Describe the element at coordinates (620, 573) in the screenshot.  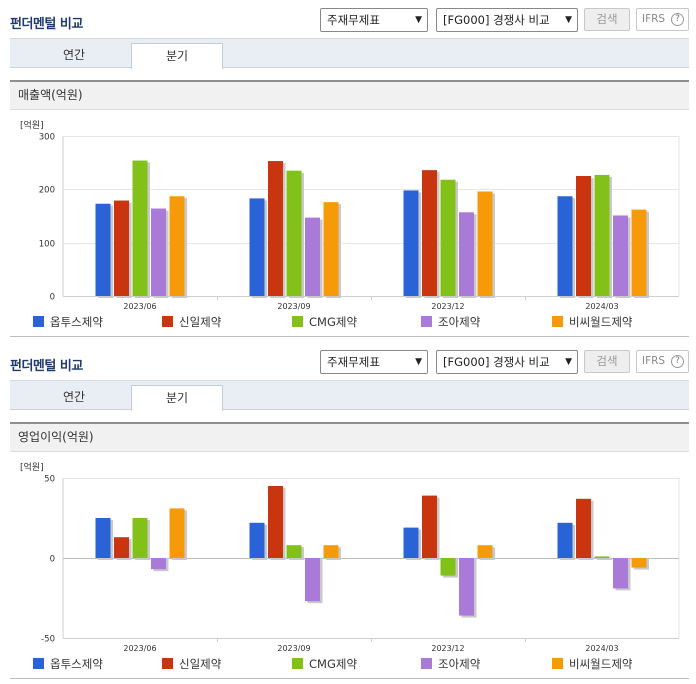
I see `bar-조아제약-2024/03` at that location.